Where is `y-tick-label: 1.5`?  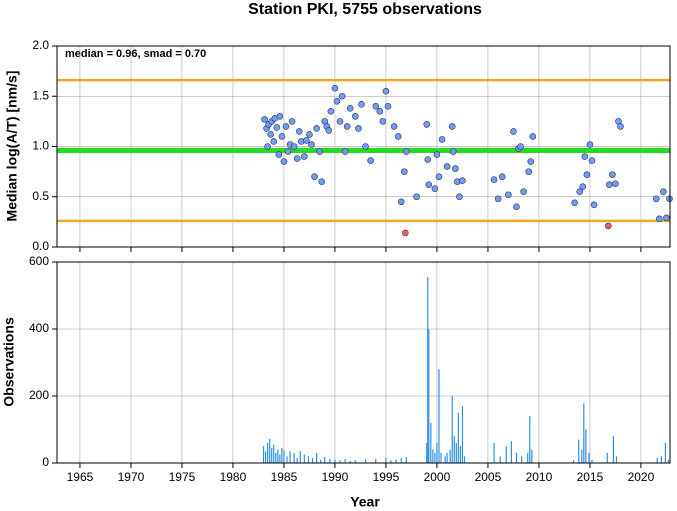
y-tick-label: 1.5 is located at coordinates (40, 95).